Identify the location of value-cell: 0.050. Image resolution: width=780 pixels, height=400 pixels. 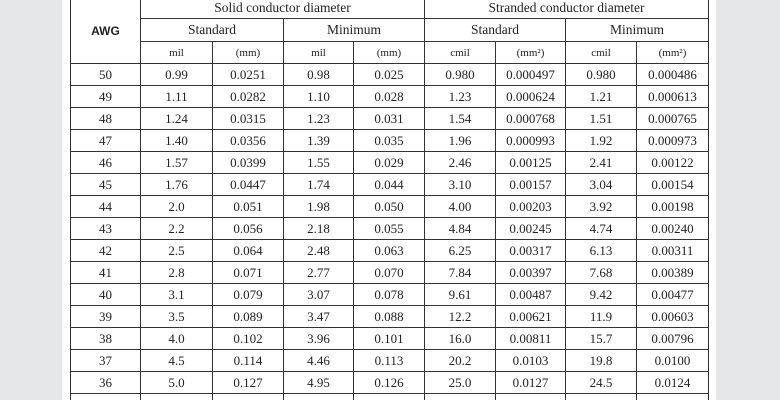
(389, 206).